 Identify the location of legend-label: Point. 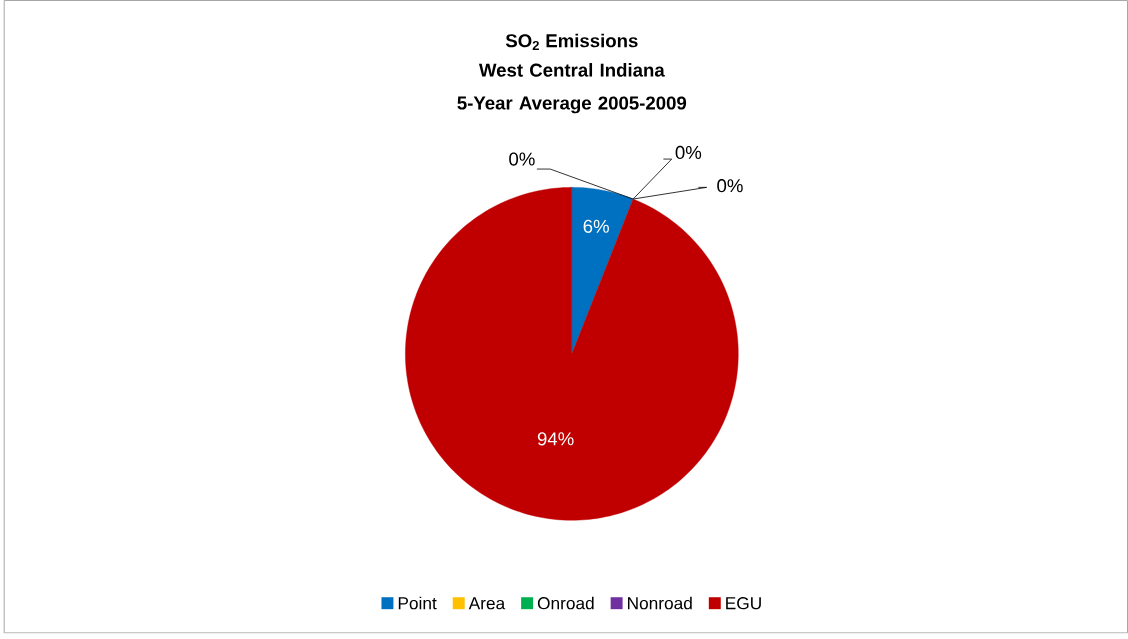
(417, 603).